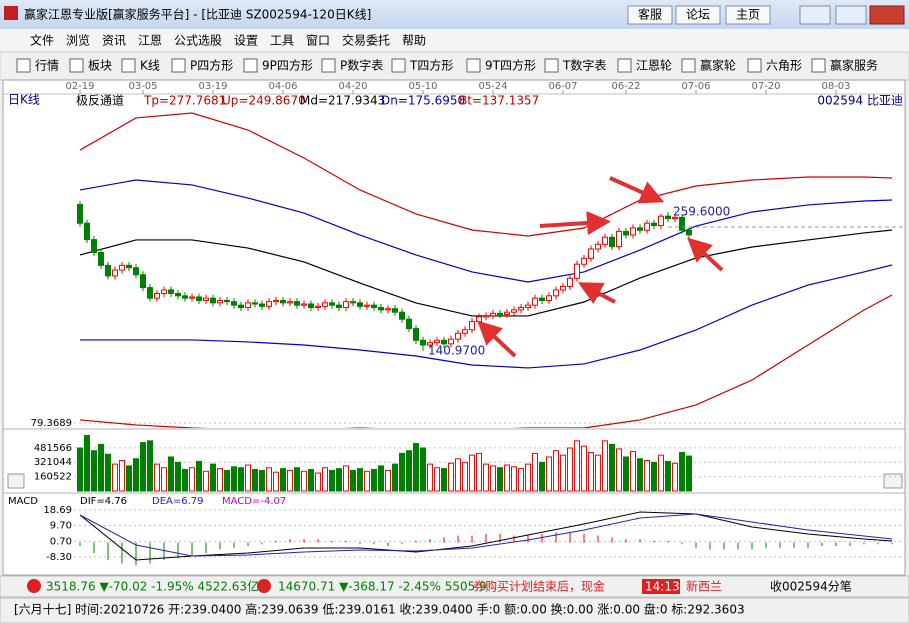 This screenshot has height=623, width=909. Describe the element at coordinates (78, 40) in the screenshot. I see `menu-item: 浏览` at that location.